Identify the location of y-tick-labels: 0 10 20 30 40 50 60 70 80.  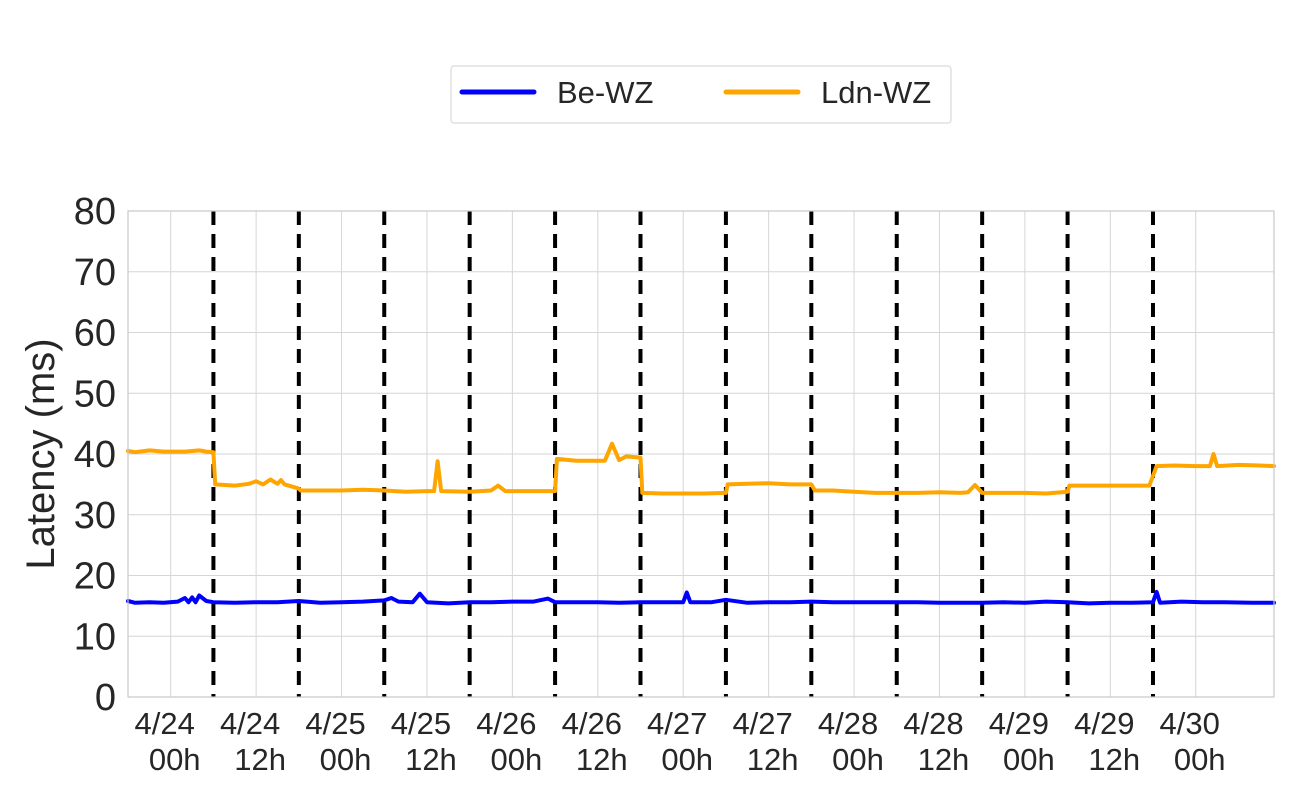
(95, 455).